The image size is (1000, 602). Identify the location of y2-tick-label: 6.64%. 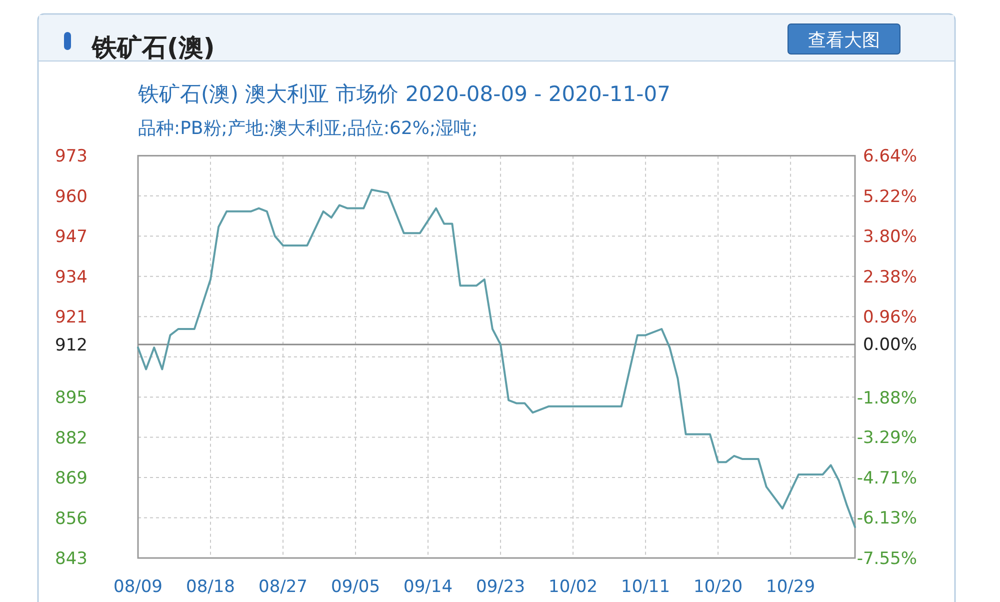
(889, 156).